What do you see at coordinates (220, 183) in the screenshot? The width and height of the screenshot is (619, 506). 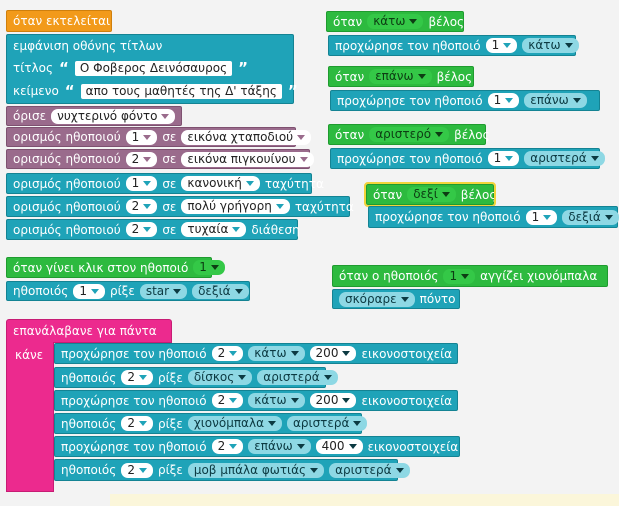 I see `speed-dropdown: κανονική` at bounding box center [220, 183].